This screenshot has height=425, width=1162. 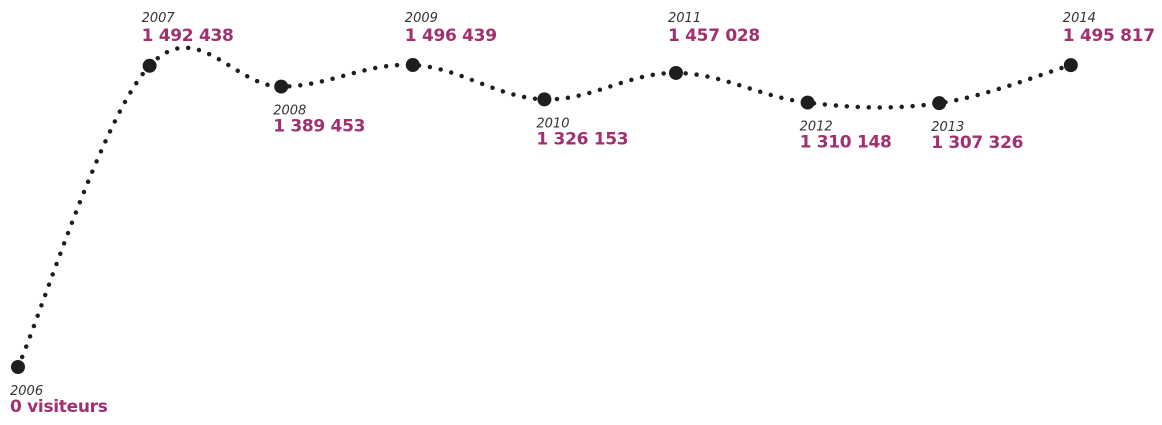 What do you see at coordinates (582, 139) in the screenshot?
I see `value-label: 1 326 153` at bounding box center [582, 139].